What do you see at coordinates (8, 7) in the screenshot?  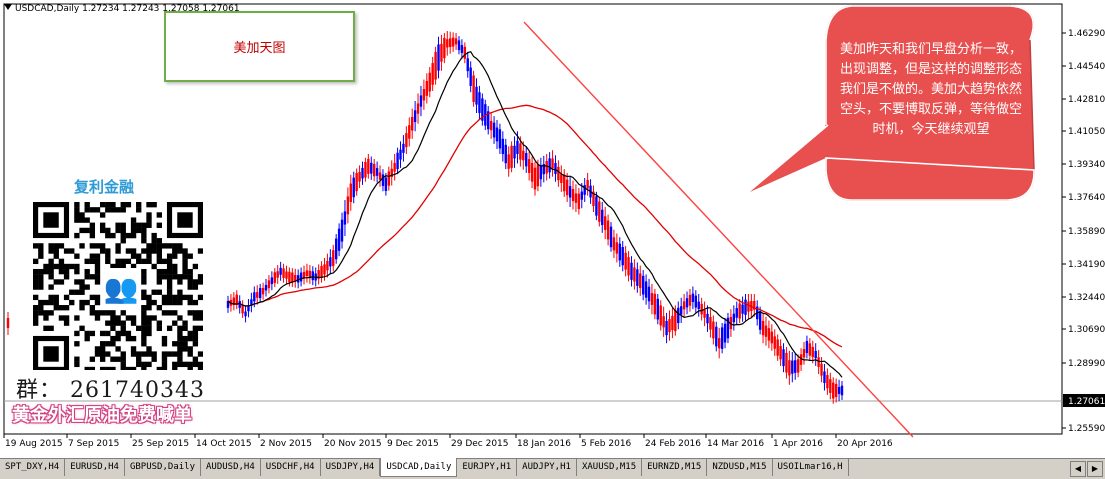 I see `dropdown-triangle-icon` at bounding box center [8, 7].